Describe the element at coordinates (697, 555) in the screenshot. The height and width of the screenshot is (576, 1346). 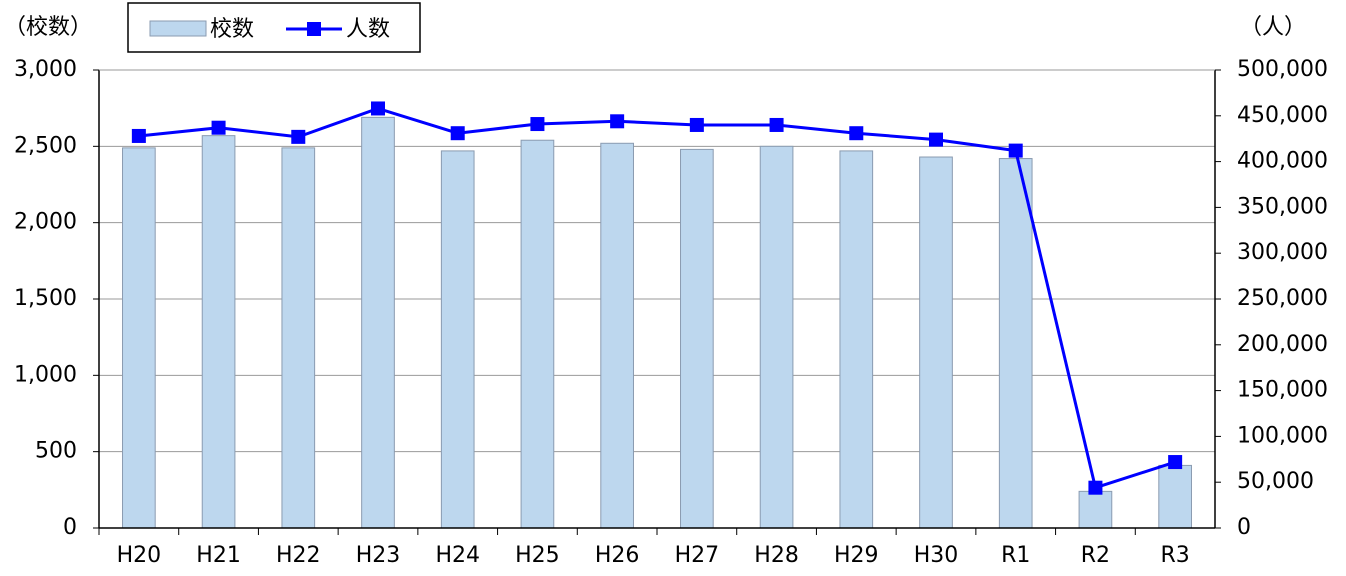
I see `x-tick-label: H27` at that location.